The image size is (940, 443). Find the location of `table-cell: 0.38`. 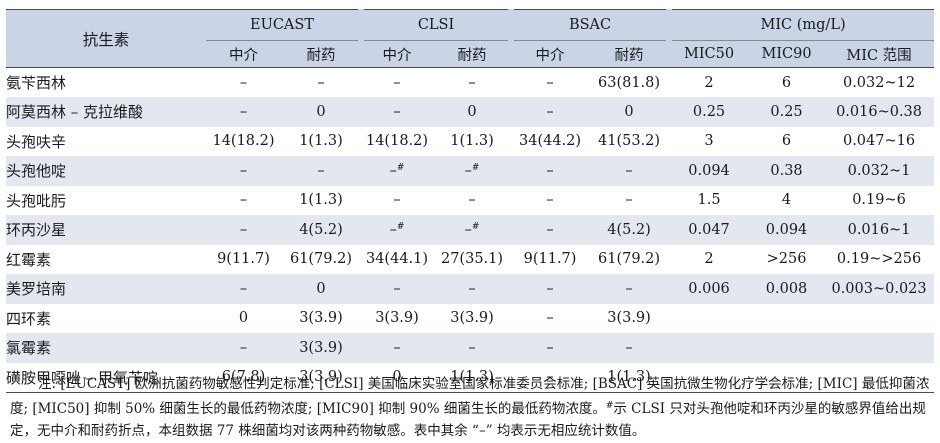

table-cell: 0.38 is located at coordinates (787, 171).